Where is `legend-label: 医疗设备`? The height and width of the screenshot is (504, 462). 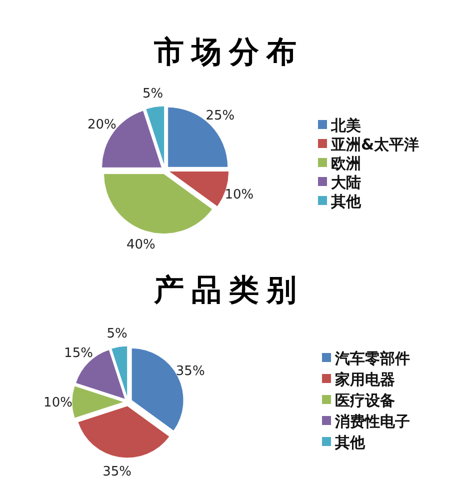 legend-label: 医疗设备 is located at coordinates (365, 400).